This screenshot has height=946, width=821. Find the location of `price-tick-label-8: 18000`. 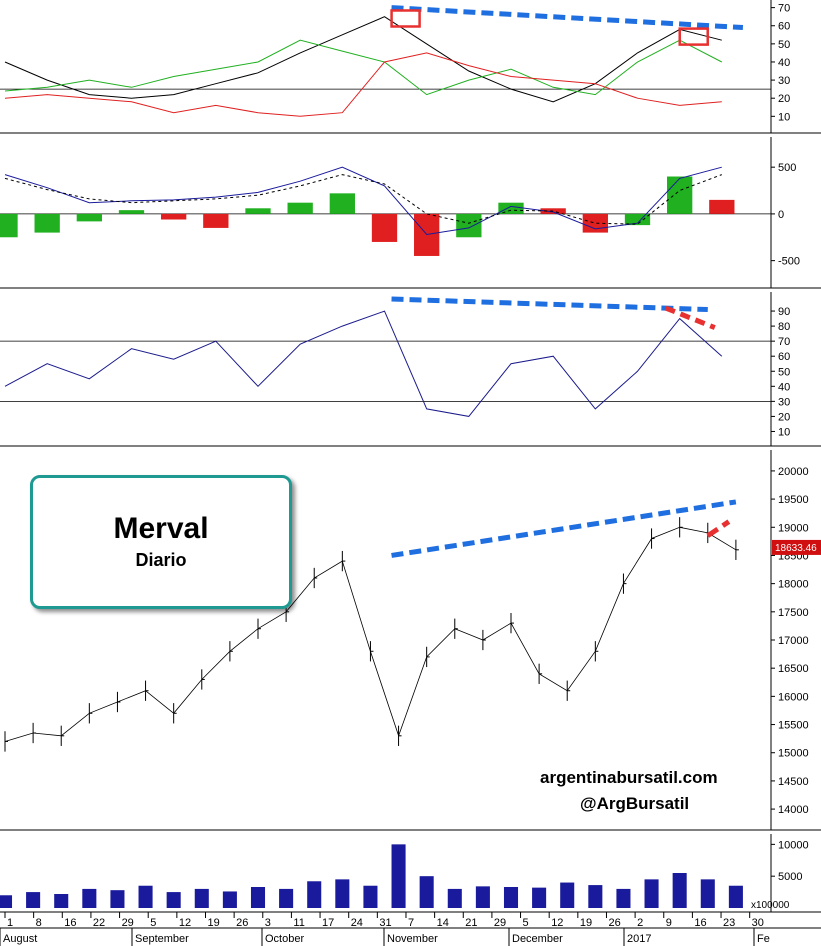

price-tick-label-8: 18000 is located at coordinates (793, 585).